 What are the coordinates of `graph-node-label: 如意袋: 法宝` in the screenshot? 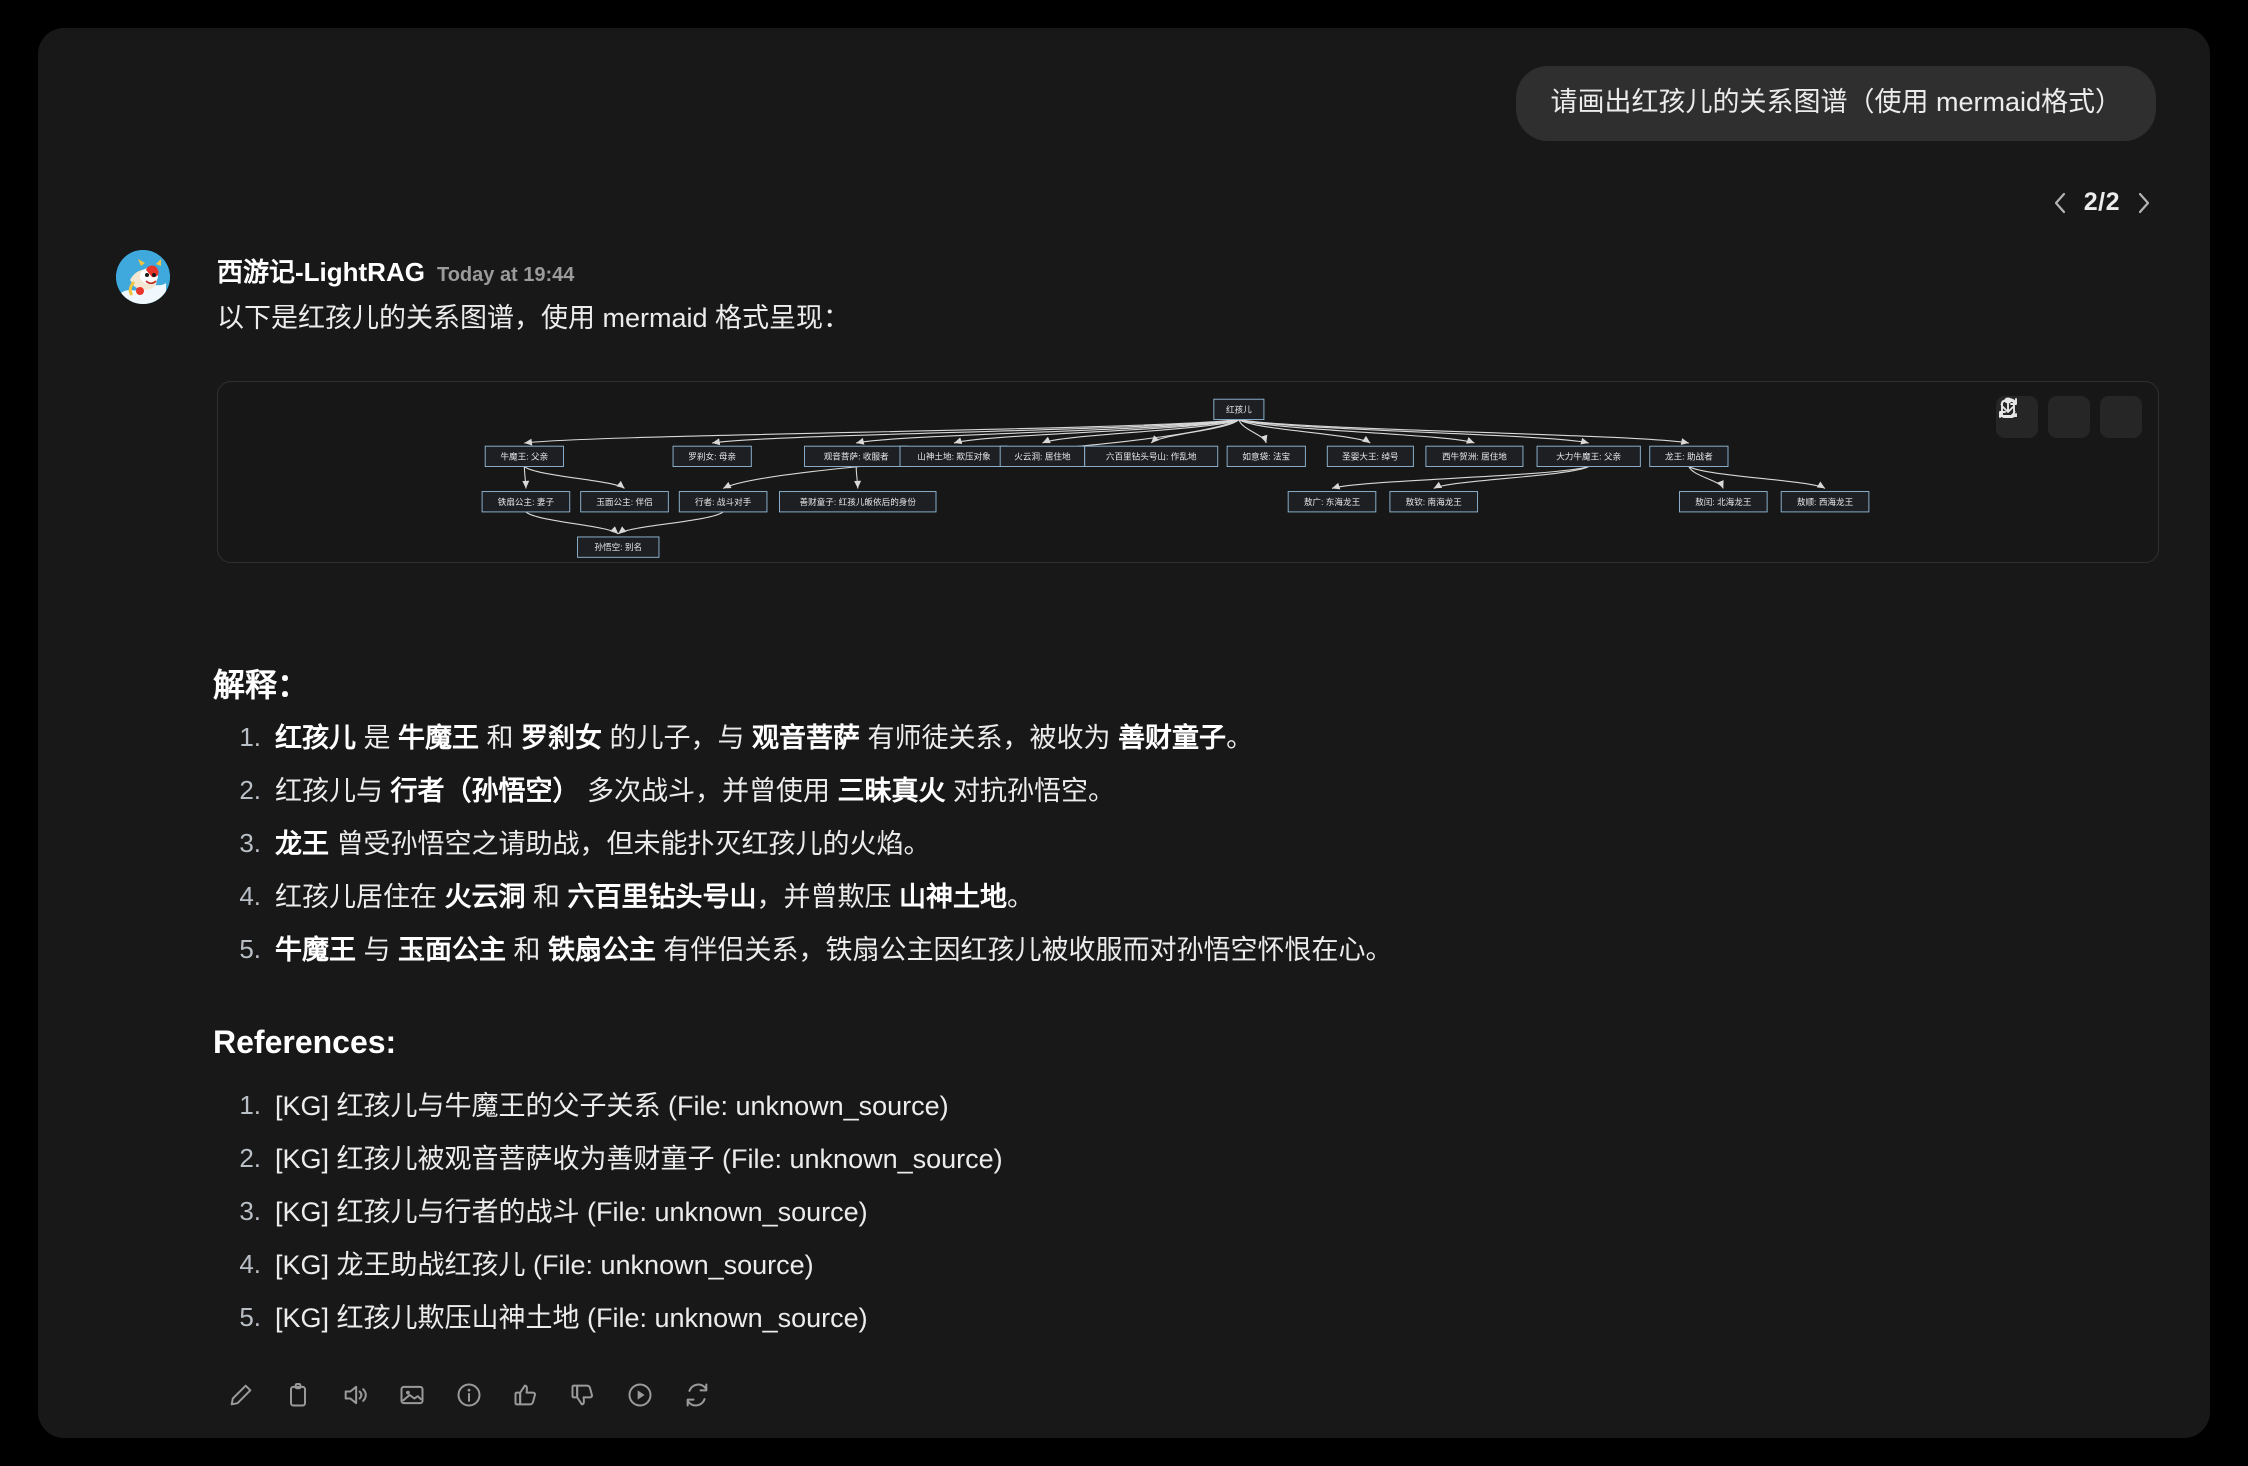 It's located at (1266, 455).